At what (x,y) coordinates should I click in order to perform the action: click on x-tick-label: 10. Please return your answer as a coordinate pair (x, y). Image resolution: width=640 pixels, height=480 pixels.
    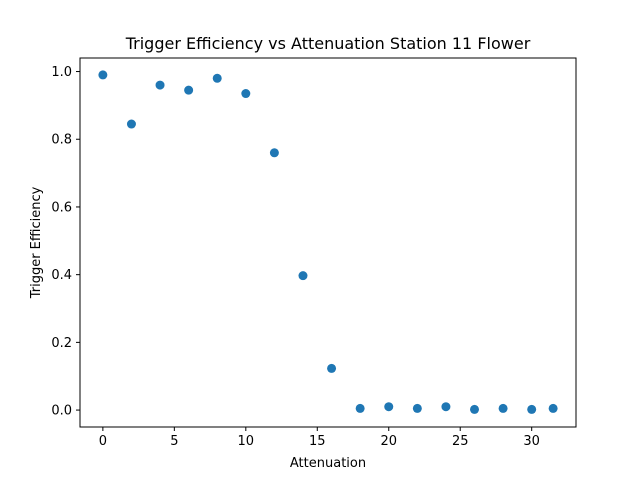
    Looking at the image, I should click on (246, 441).